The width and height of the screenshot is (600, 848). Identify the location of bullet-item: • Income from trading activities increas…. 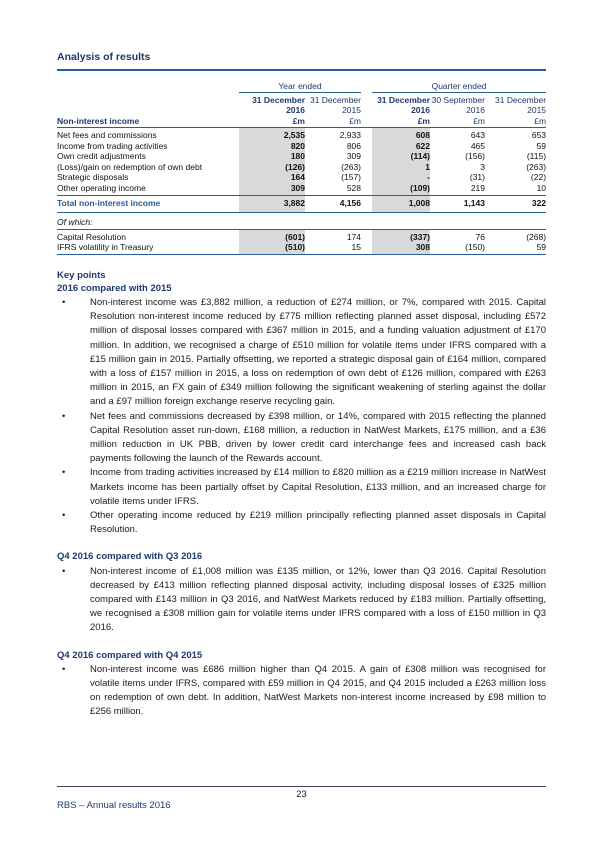
(301, 487).